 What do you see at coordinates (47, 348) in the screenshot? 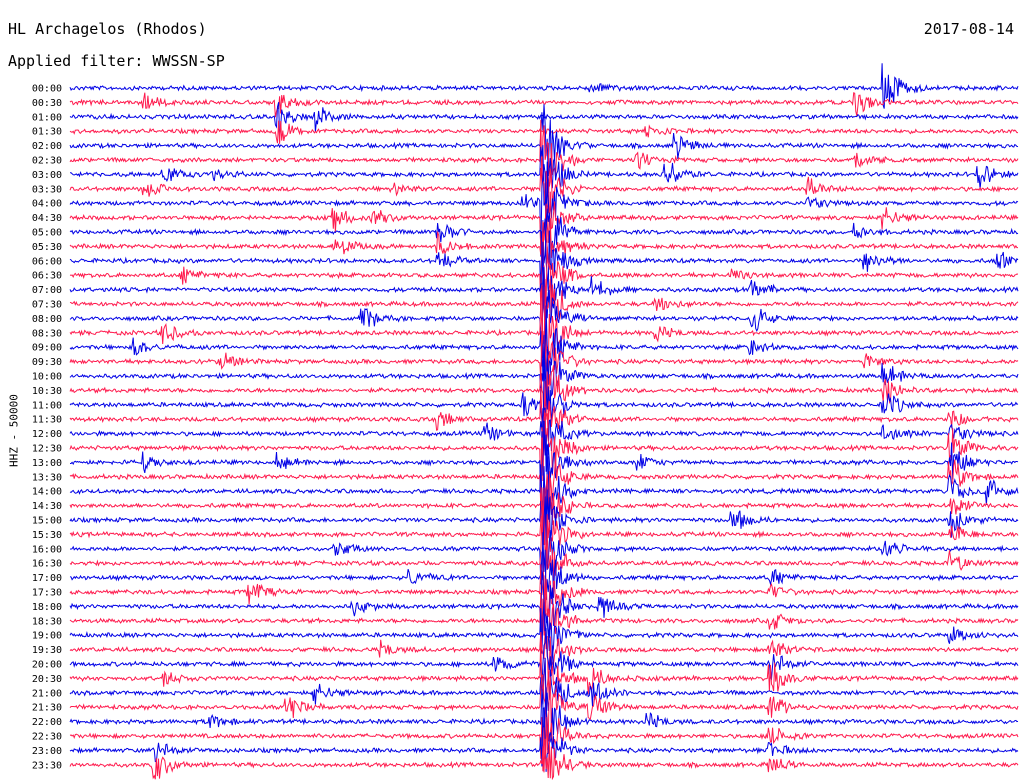
I see `time-tick-label: 09:00` at bounding box center [47, 348].